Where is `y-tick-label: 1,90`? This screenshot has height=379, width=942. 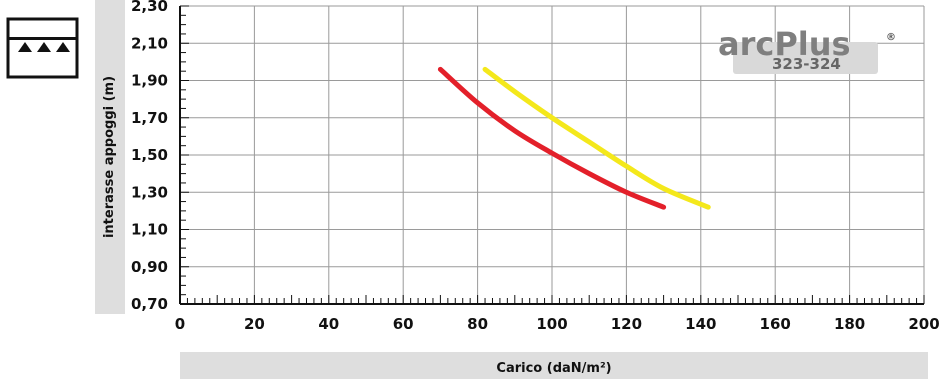
y-tick-label: 1,90 is located at coordinates (149, 81).